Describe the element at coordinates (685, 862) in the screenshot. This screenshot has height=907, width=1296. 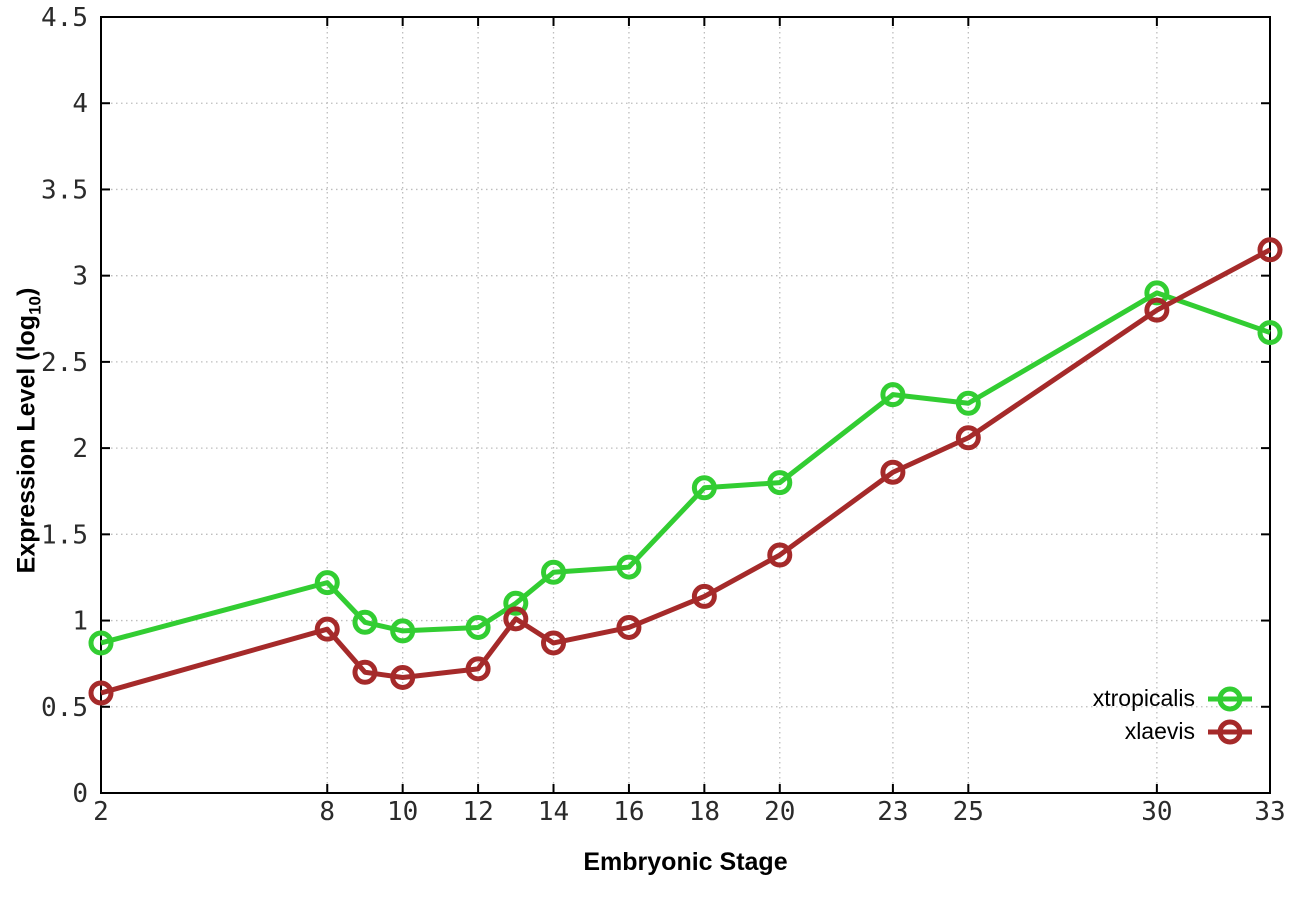
I see `x-axis-title: Embryonic Stage` at that location.